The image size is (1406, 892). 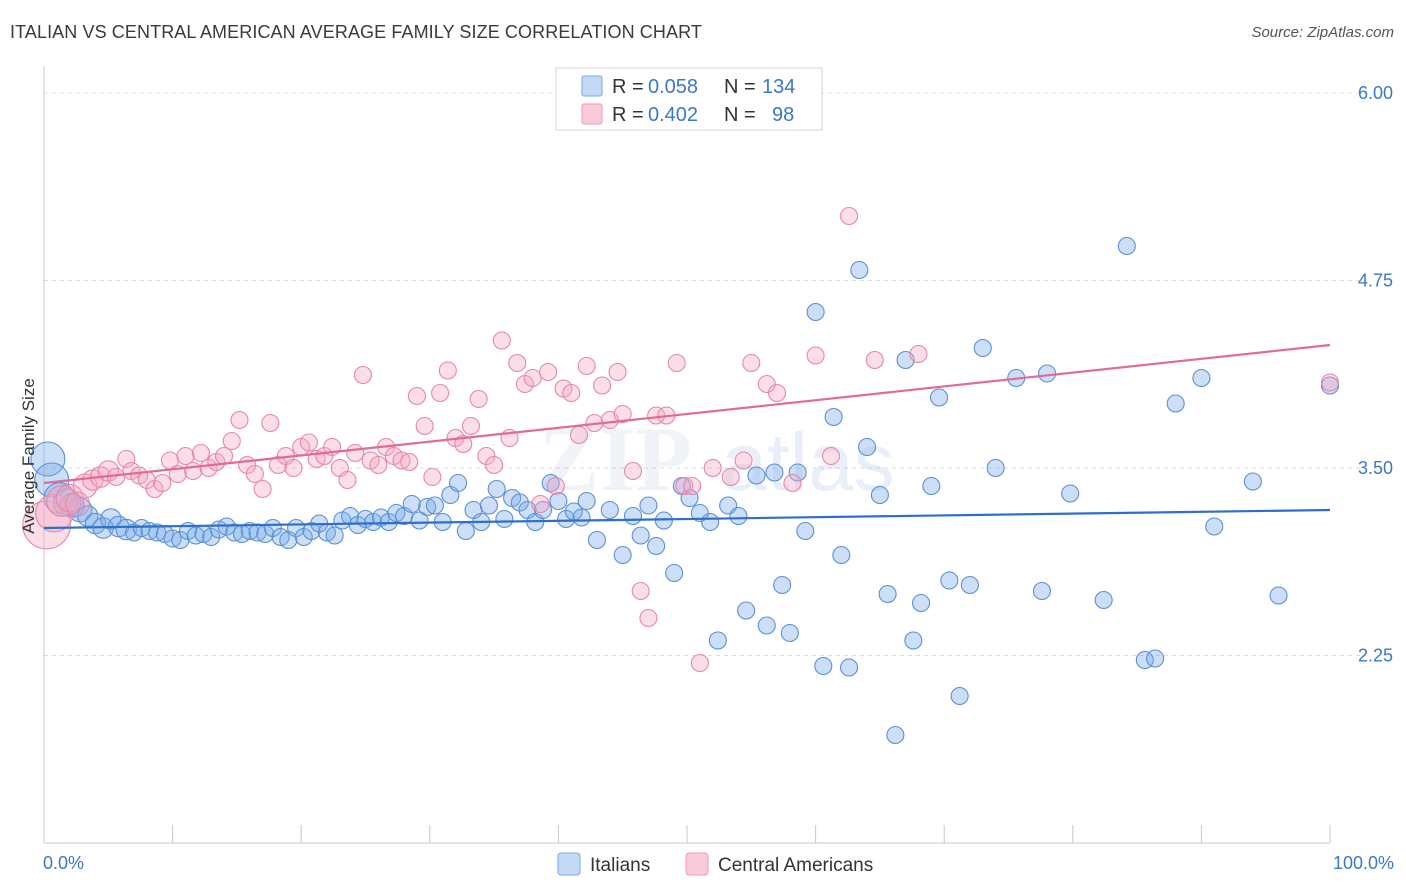 What do you see at coordinates (628, 115) in the screenshot?
I see `legend-r-label-1: R =` at bounding box center [628, 115].